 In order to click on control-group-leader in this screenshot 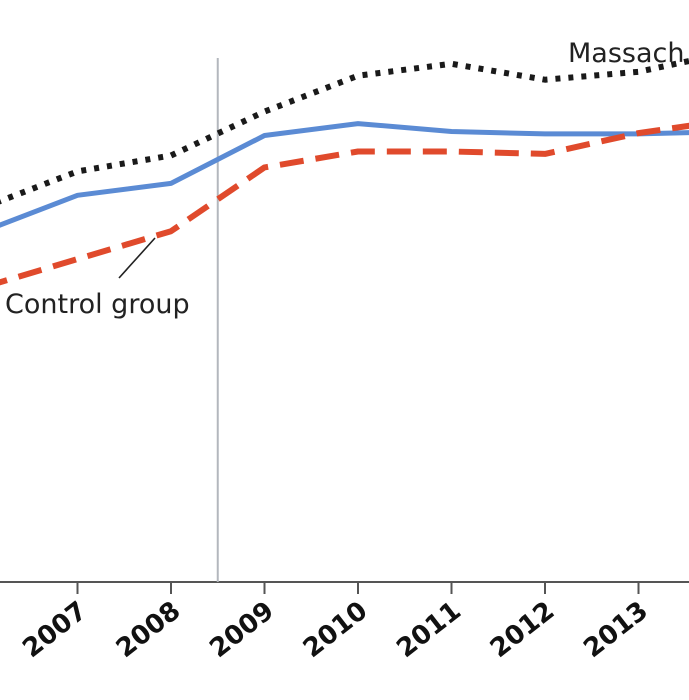, I will do `click(137, 258)`.